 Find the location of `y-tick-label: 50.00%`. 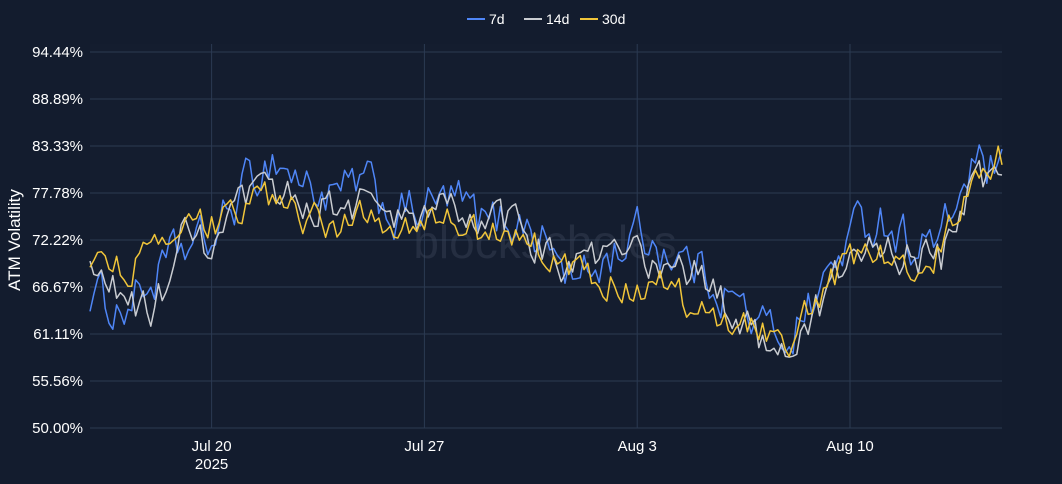

y-tick-label: 50.00% is located at coordinates (57, 428).